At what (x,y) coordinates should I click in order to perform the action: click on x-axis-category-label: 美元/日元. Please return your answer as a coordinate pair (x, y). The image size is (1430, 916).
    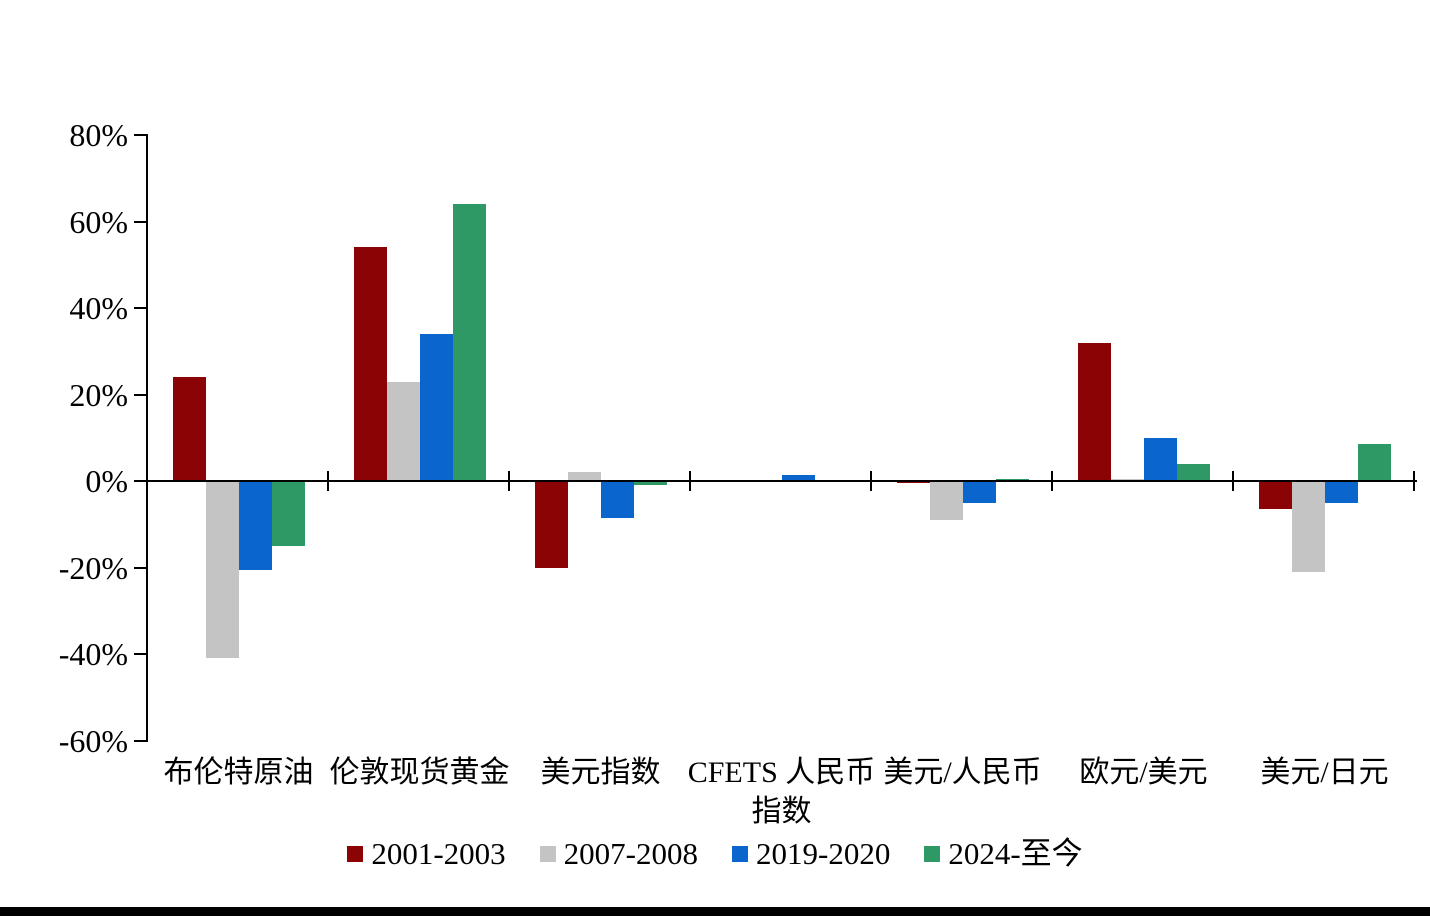
    Looking at the image, I should click on (1324, 772).